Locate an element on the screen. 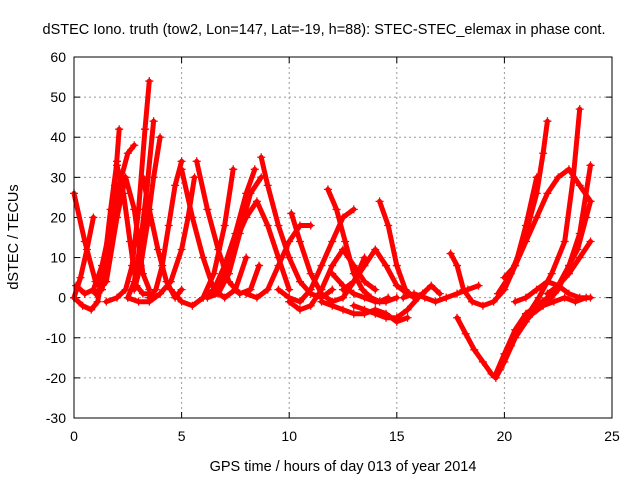 This screenshot has width=640, height=480. y-tick-label: 40 is located at coordinates (58, 137).